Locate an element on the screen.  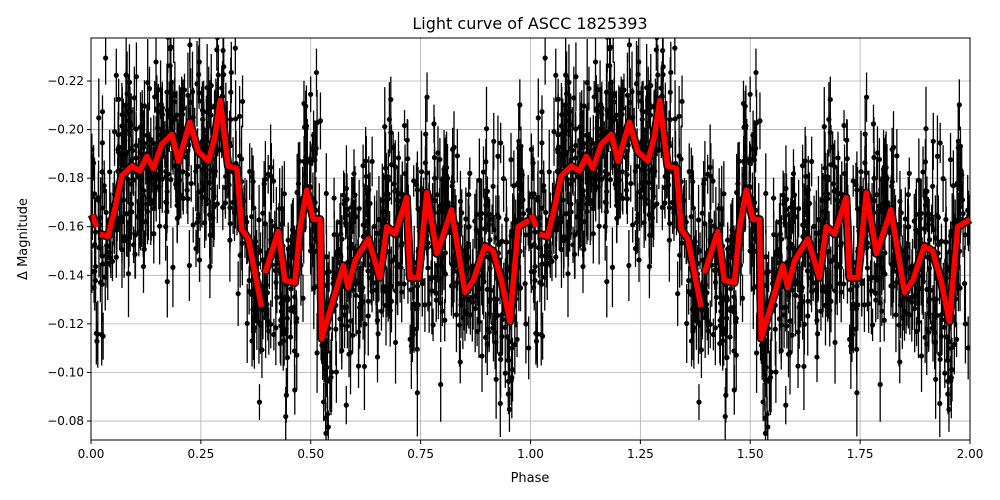
y-tick-label: −0.14 is located at coordinates (65, 275).